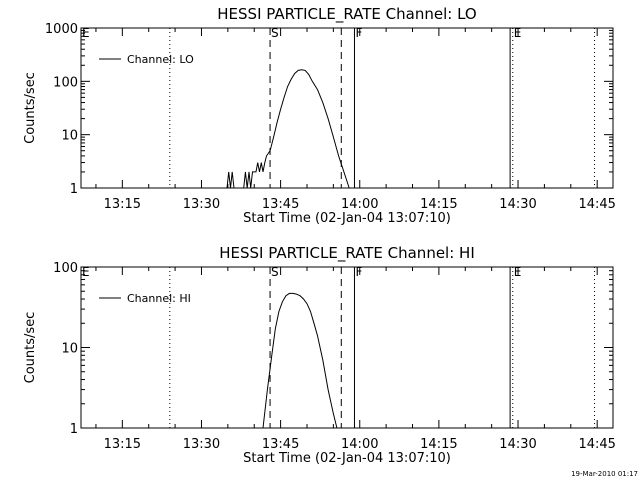 This screenshot has width=640, height=480. What do you see at coordinates (159, 298) in the screenshot?
I see `legend-label: Channel: HI` at bounding box center [159, 298].